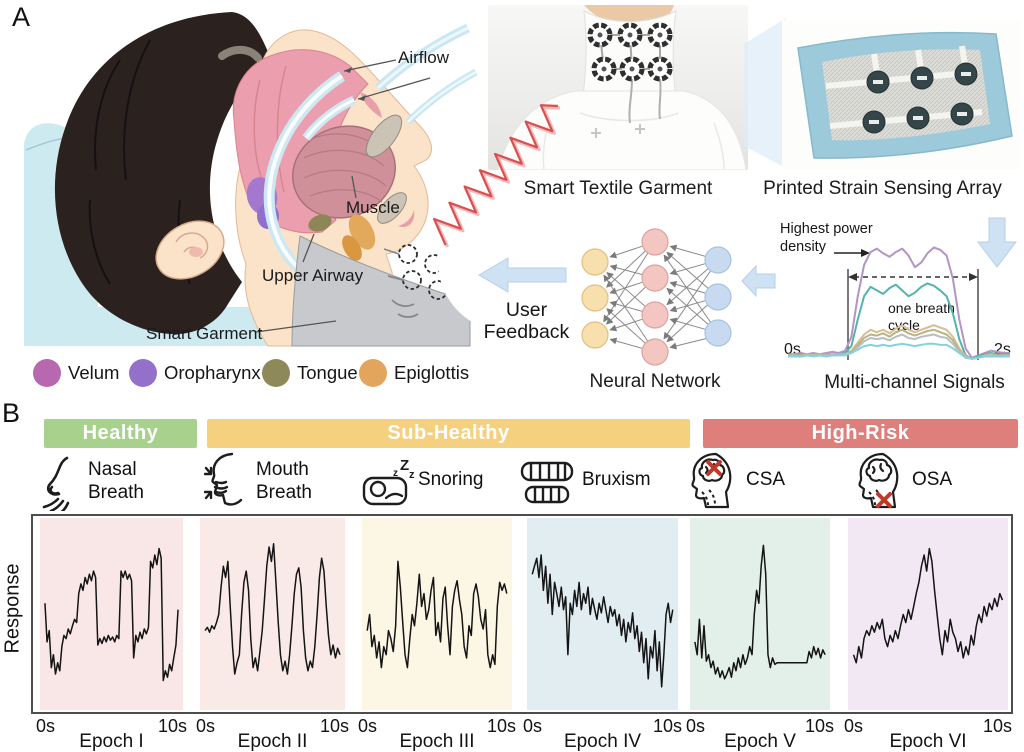  I want to click on epoch-6-trace, so click(928, 614).